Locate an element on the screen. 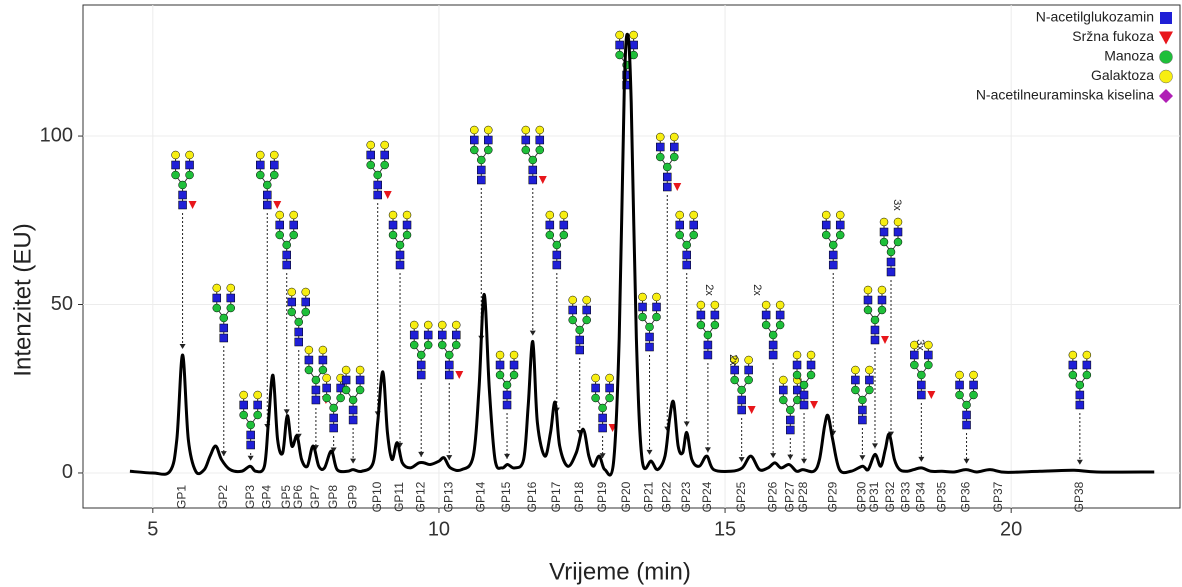  peak-label: GP2 is located at coordinates (223, 497).